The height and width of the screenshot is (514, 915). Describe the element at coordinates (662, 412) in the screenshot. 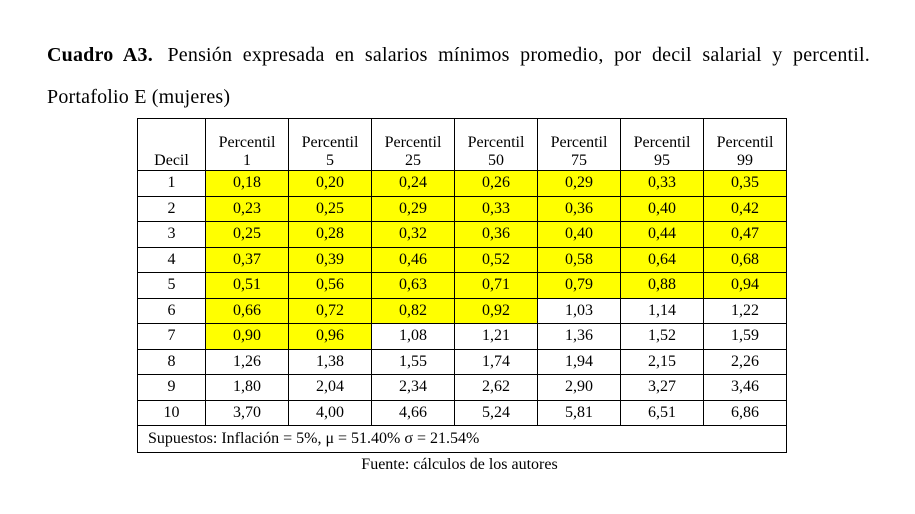

I see `value-cell: 6,51` at that location.